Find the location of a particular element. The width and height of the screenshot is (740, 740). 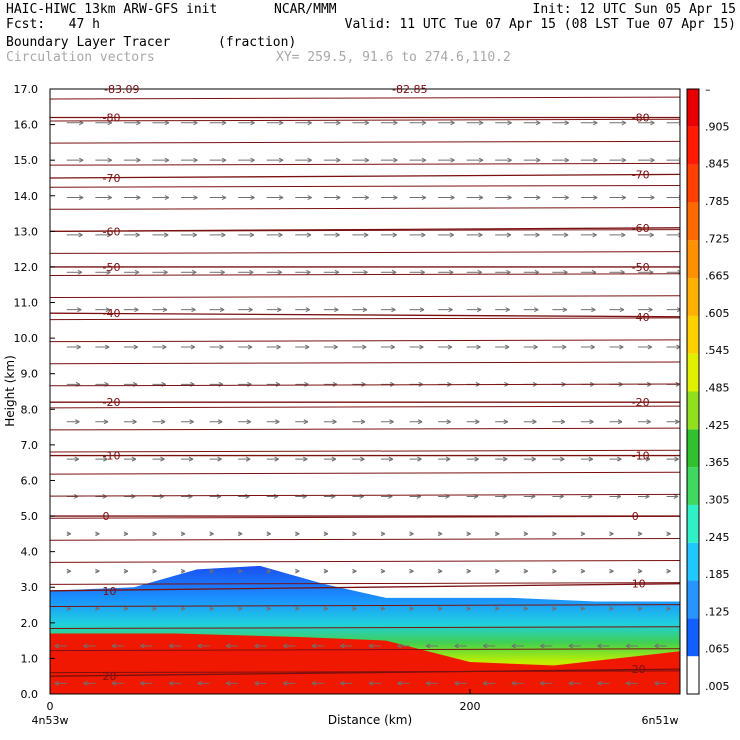

y-tick-label: 9.0 is located at coordinates (30, 374).